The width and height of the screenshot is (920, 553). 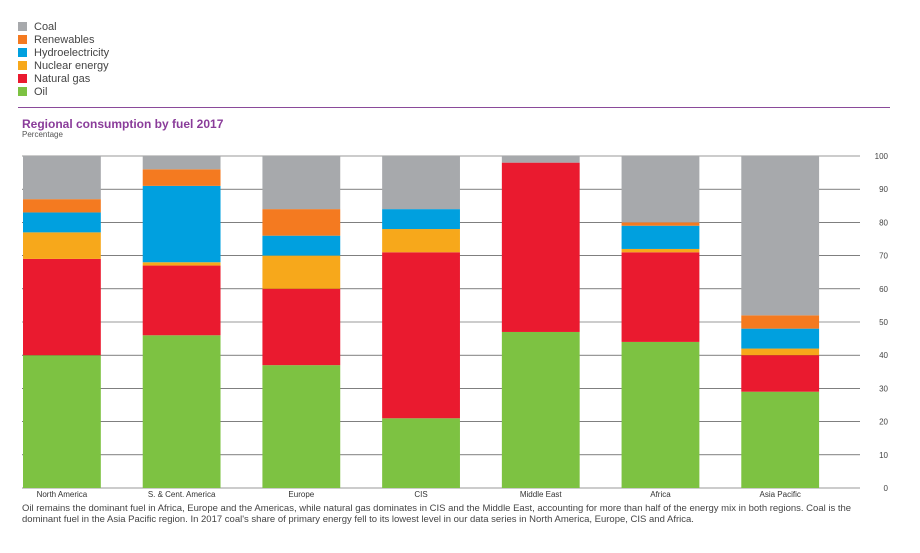 What do you see at coordinates (883, 388) in the screenshot?
I see `y-tick-label: 30` at bounding box center [883, 388].